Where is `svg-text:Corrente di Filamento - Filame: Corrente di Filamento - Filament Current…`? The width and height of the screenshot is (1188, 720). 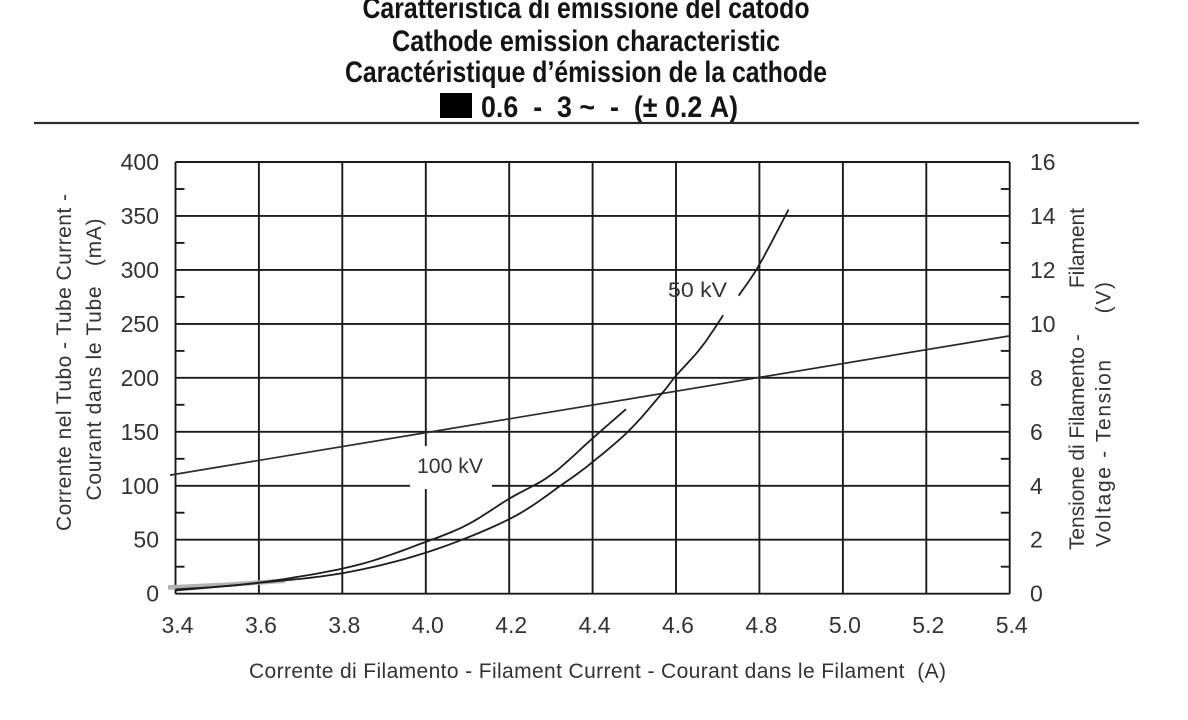 svg-text:Corrente di Filamento - Filame: Corrente di Filamento - Filament Current… is located at coordinates (597, 671).